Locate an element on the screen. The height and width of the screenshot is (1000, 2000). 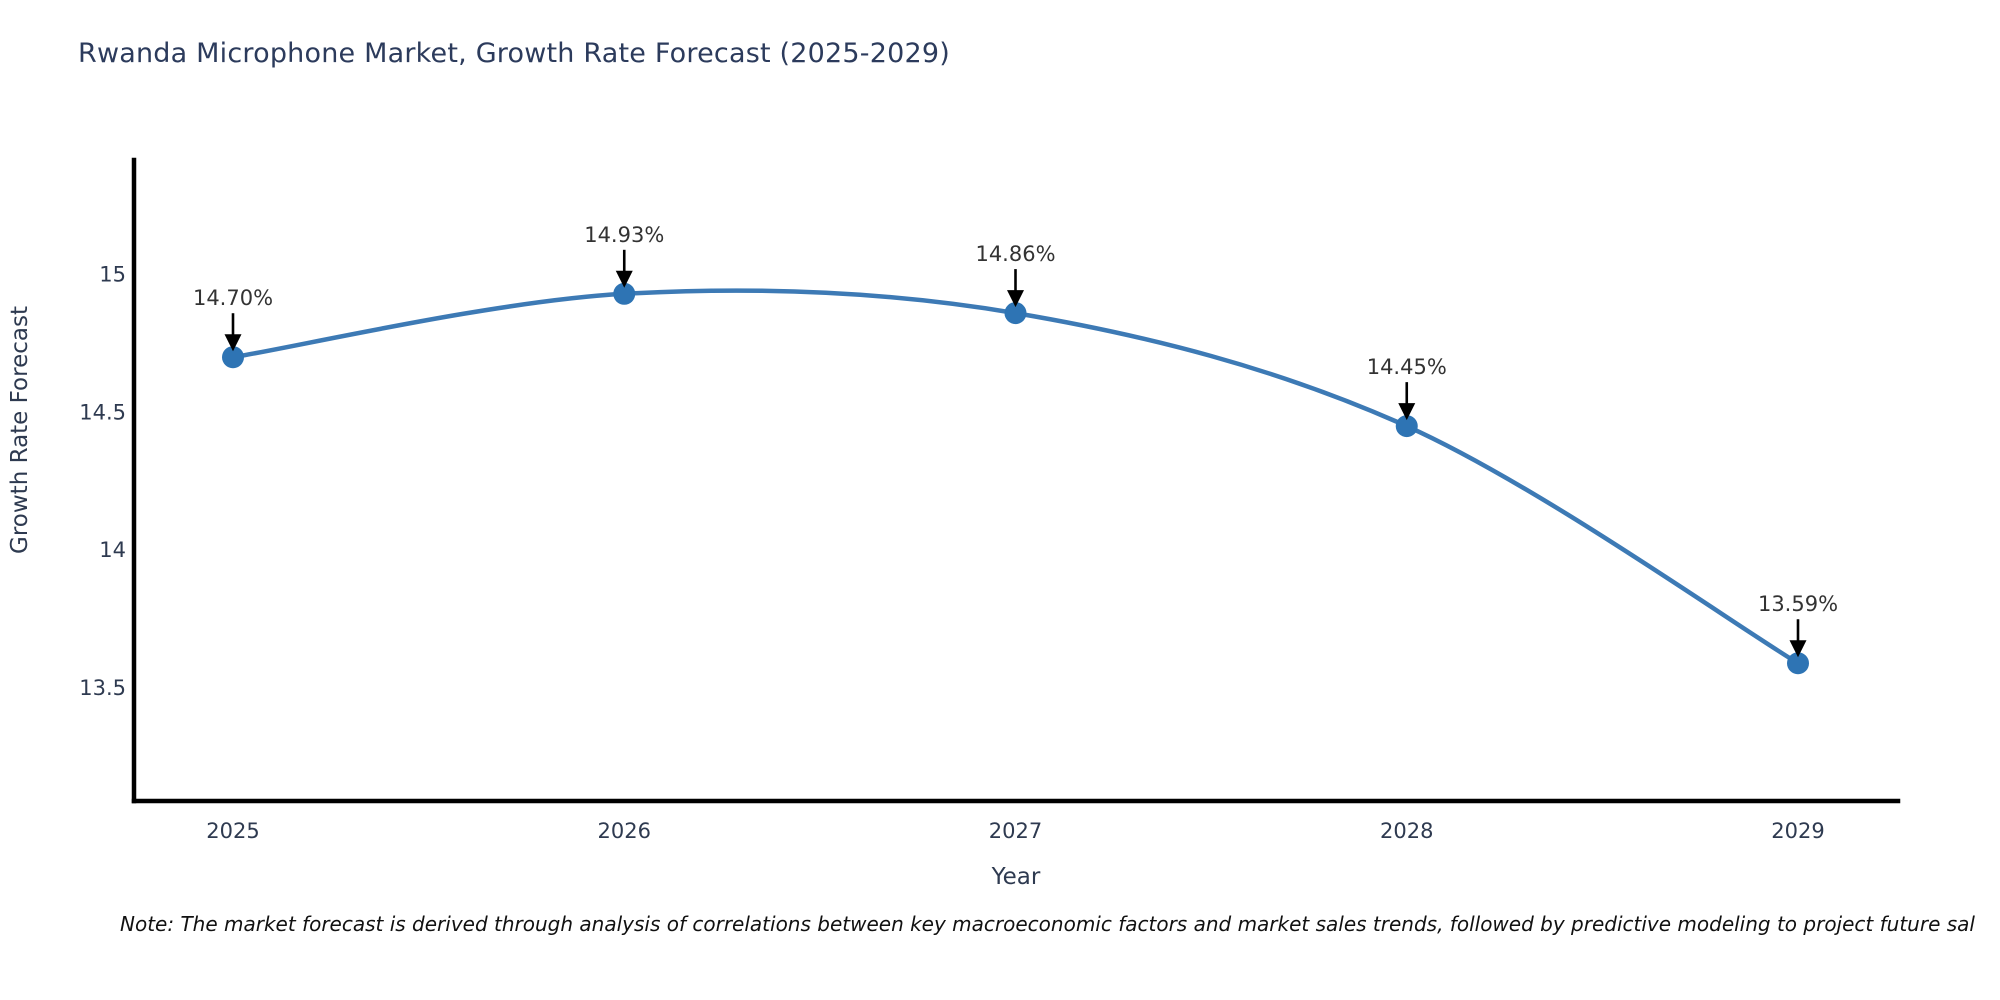
y-tick-label: 14.5 is located at coordinates (102, 412).